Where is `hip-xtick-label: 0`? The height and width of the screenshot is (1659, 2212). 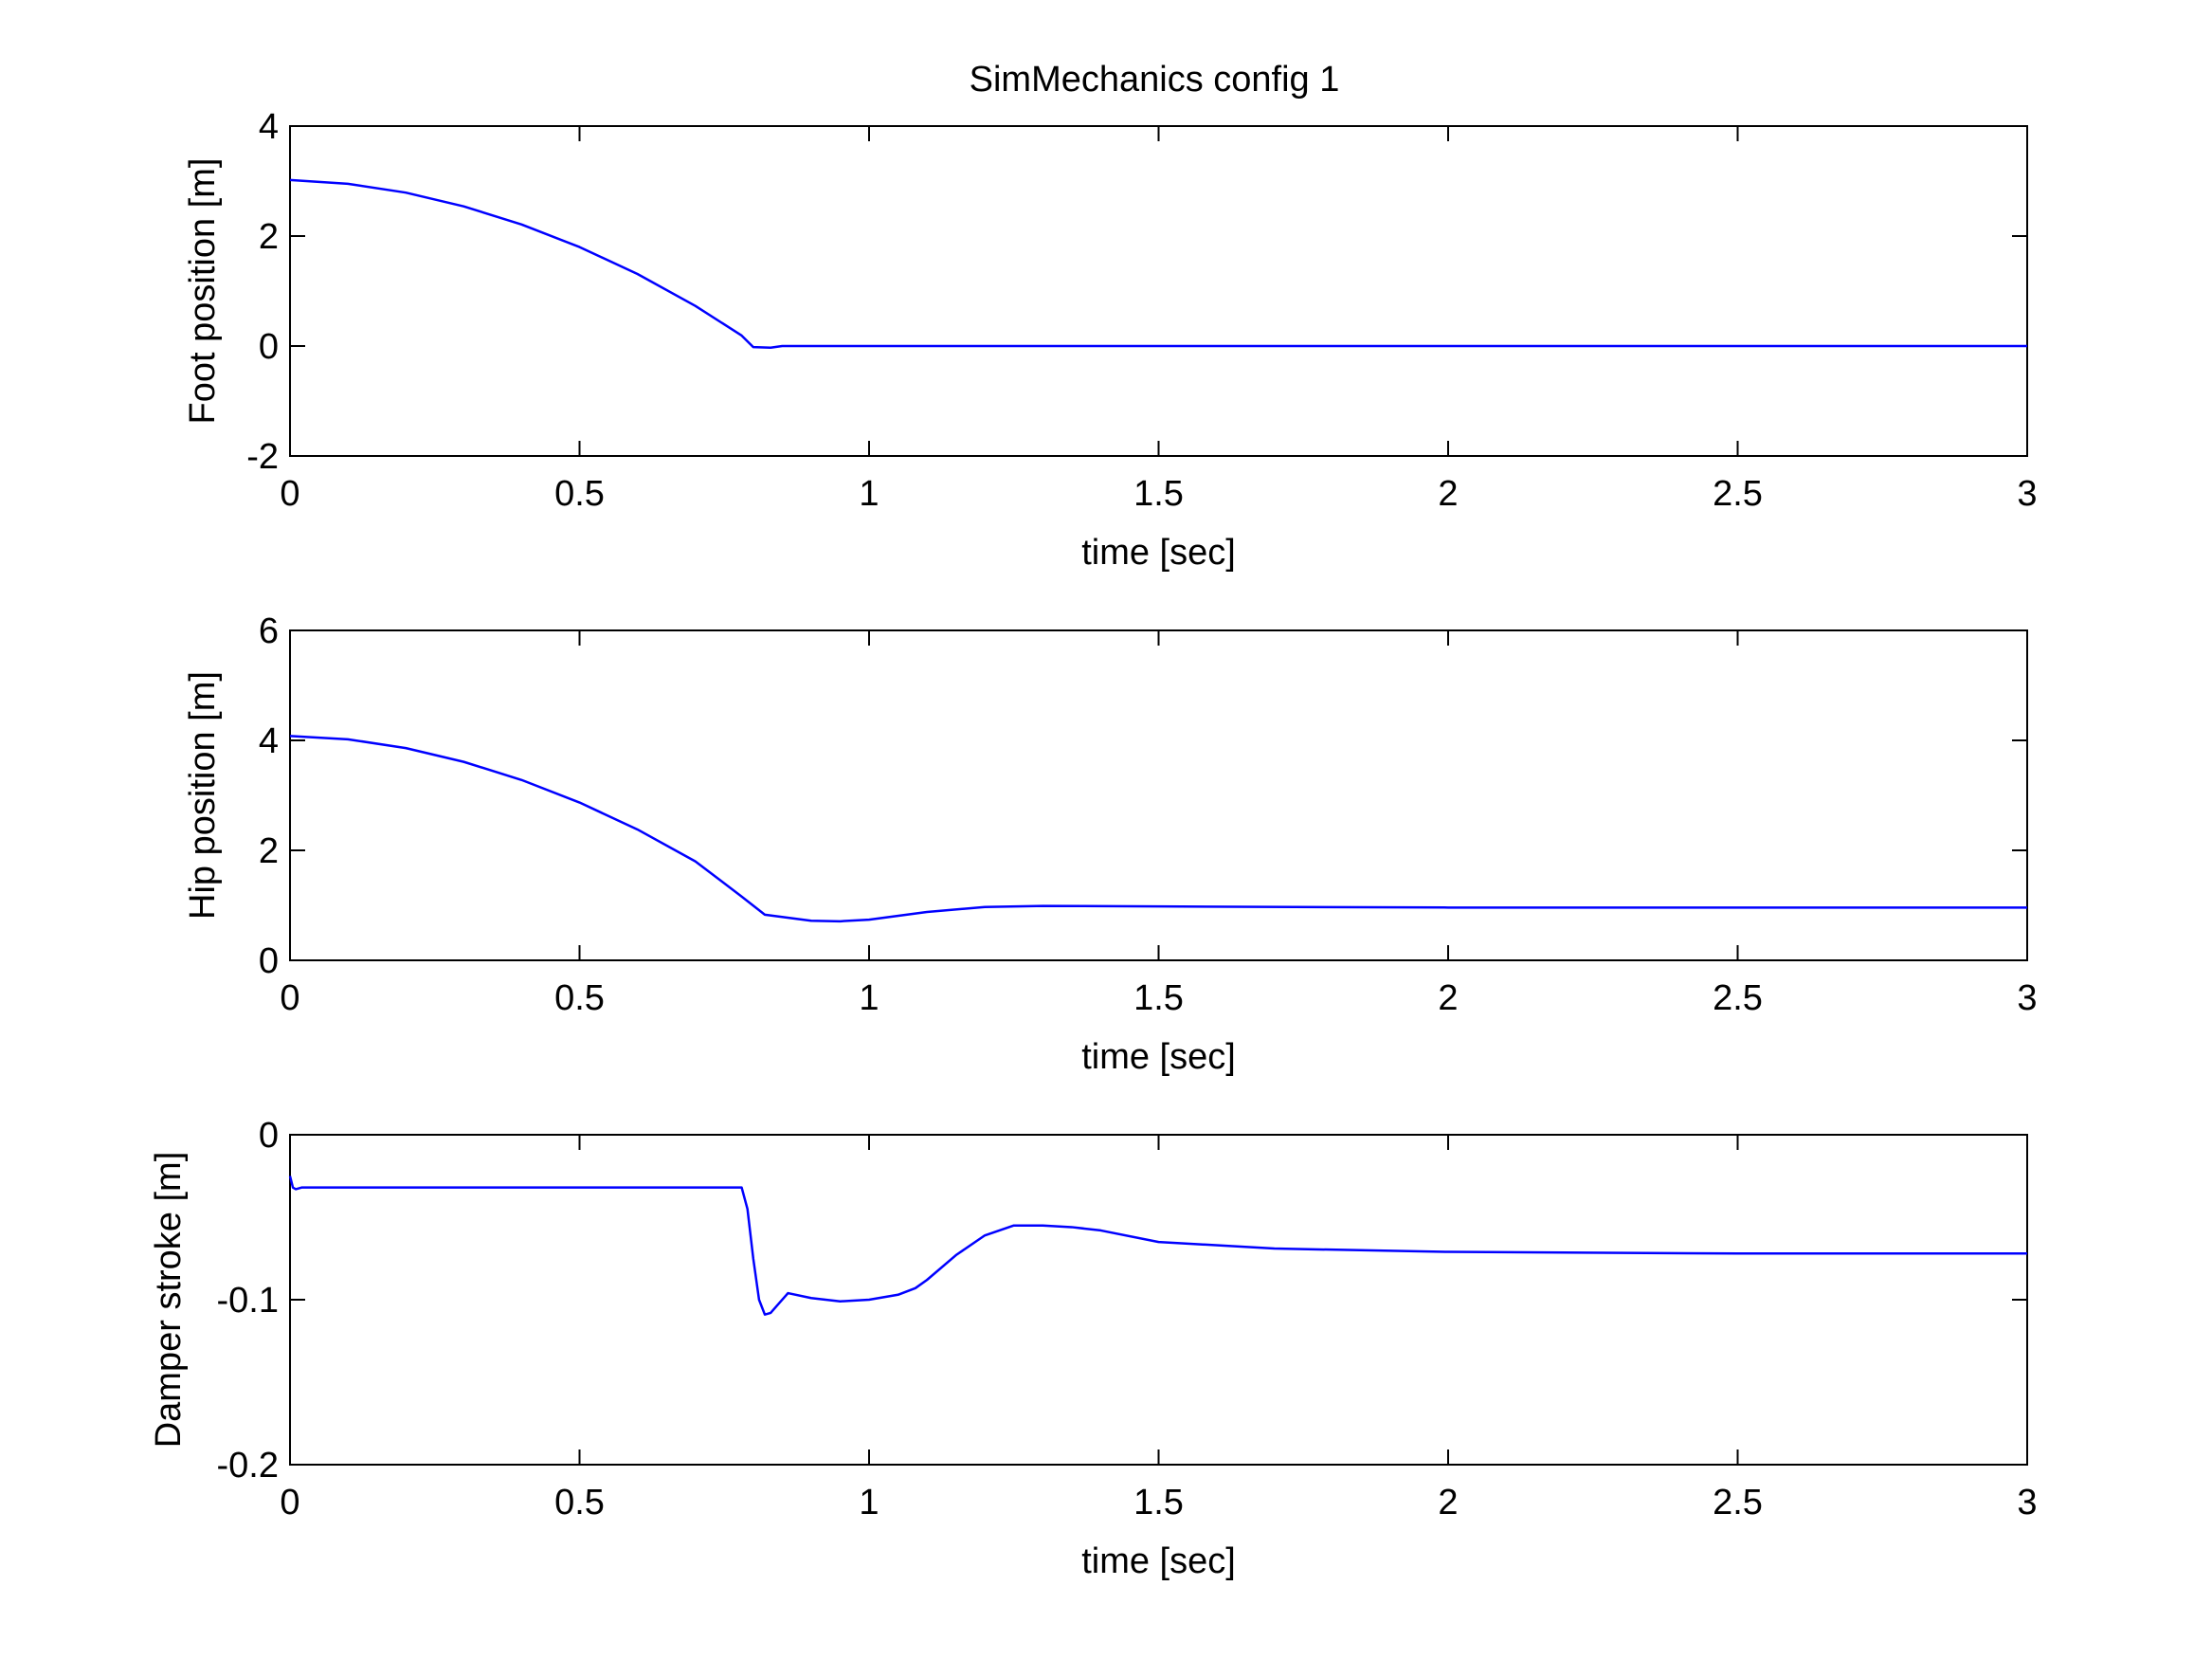 hip-xtick-label: 0 is located at coordinates (289, 998).